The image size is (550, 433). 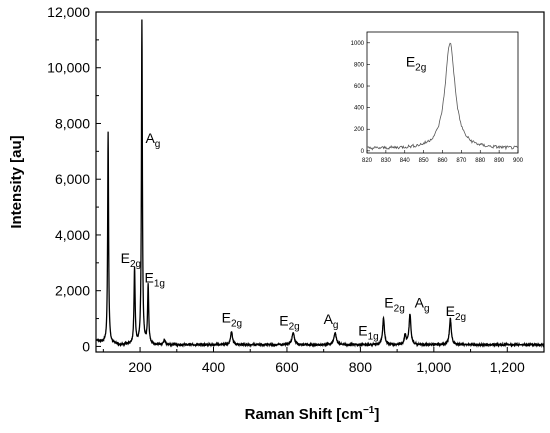 What do you see at coordinates (359, 130) in the screenshot?
I see `inset-y-tick-label: 200` at bounding box center [359, 130].